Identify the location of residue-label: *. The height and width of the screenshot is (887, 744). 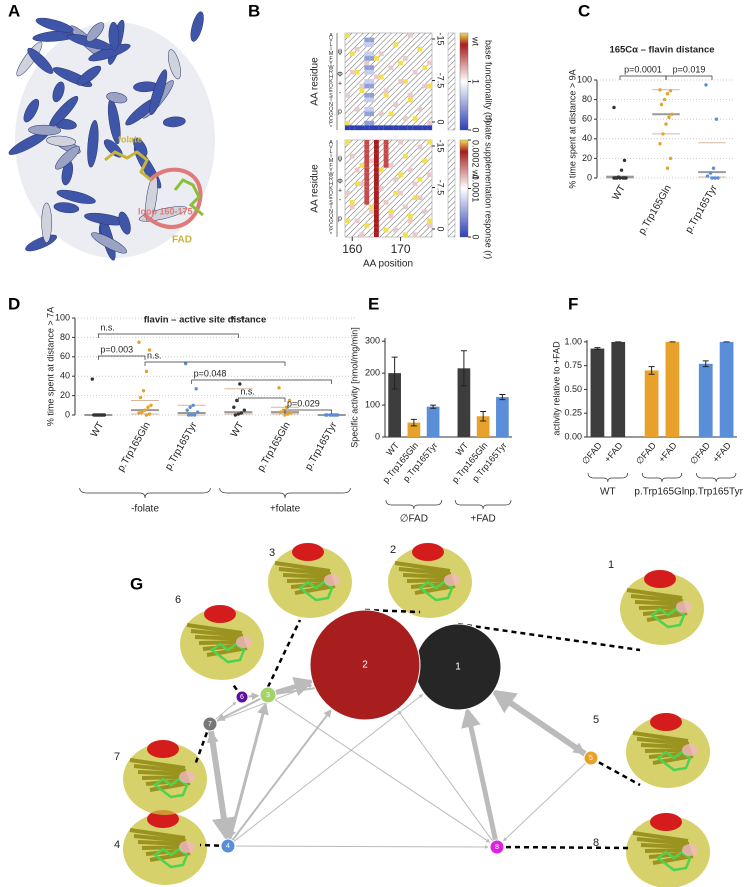
(331, 128).